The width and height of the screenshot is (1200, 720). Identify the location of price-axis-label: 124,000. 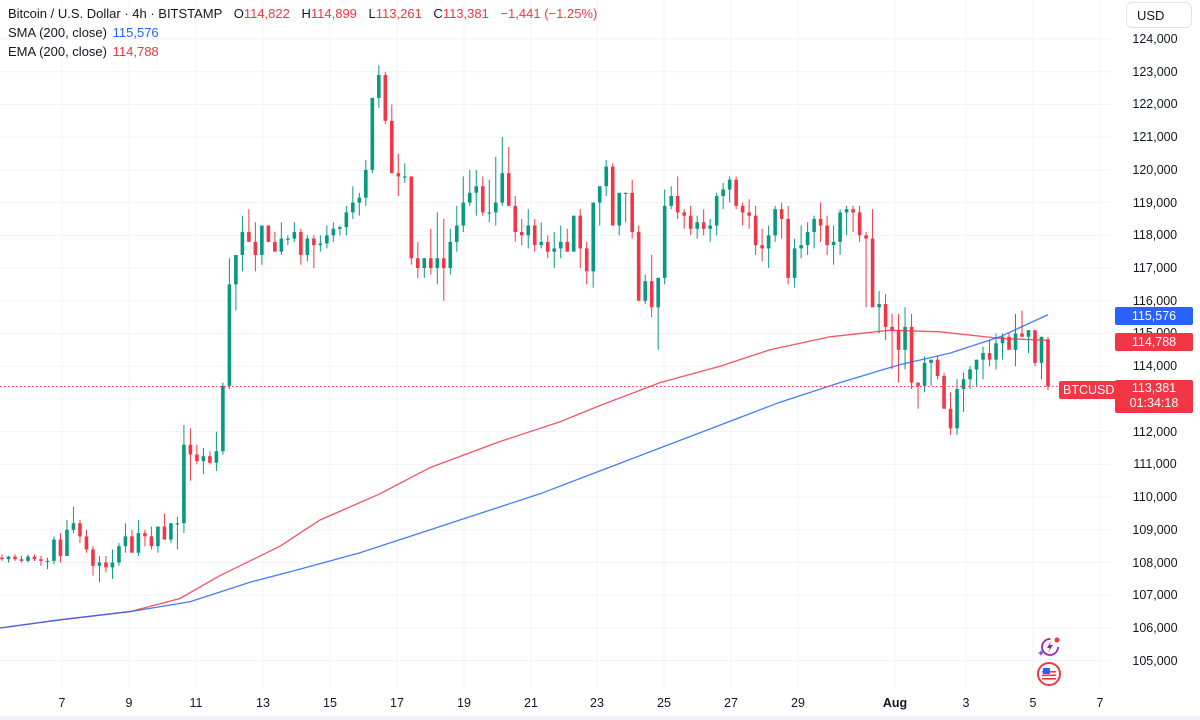
(1155, 39).